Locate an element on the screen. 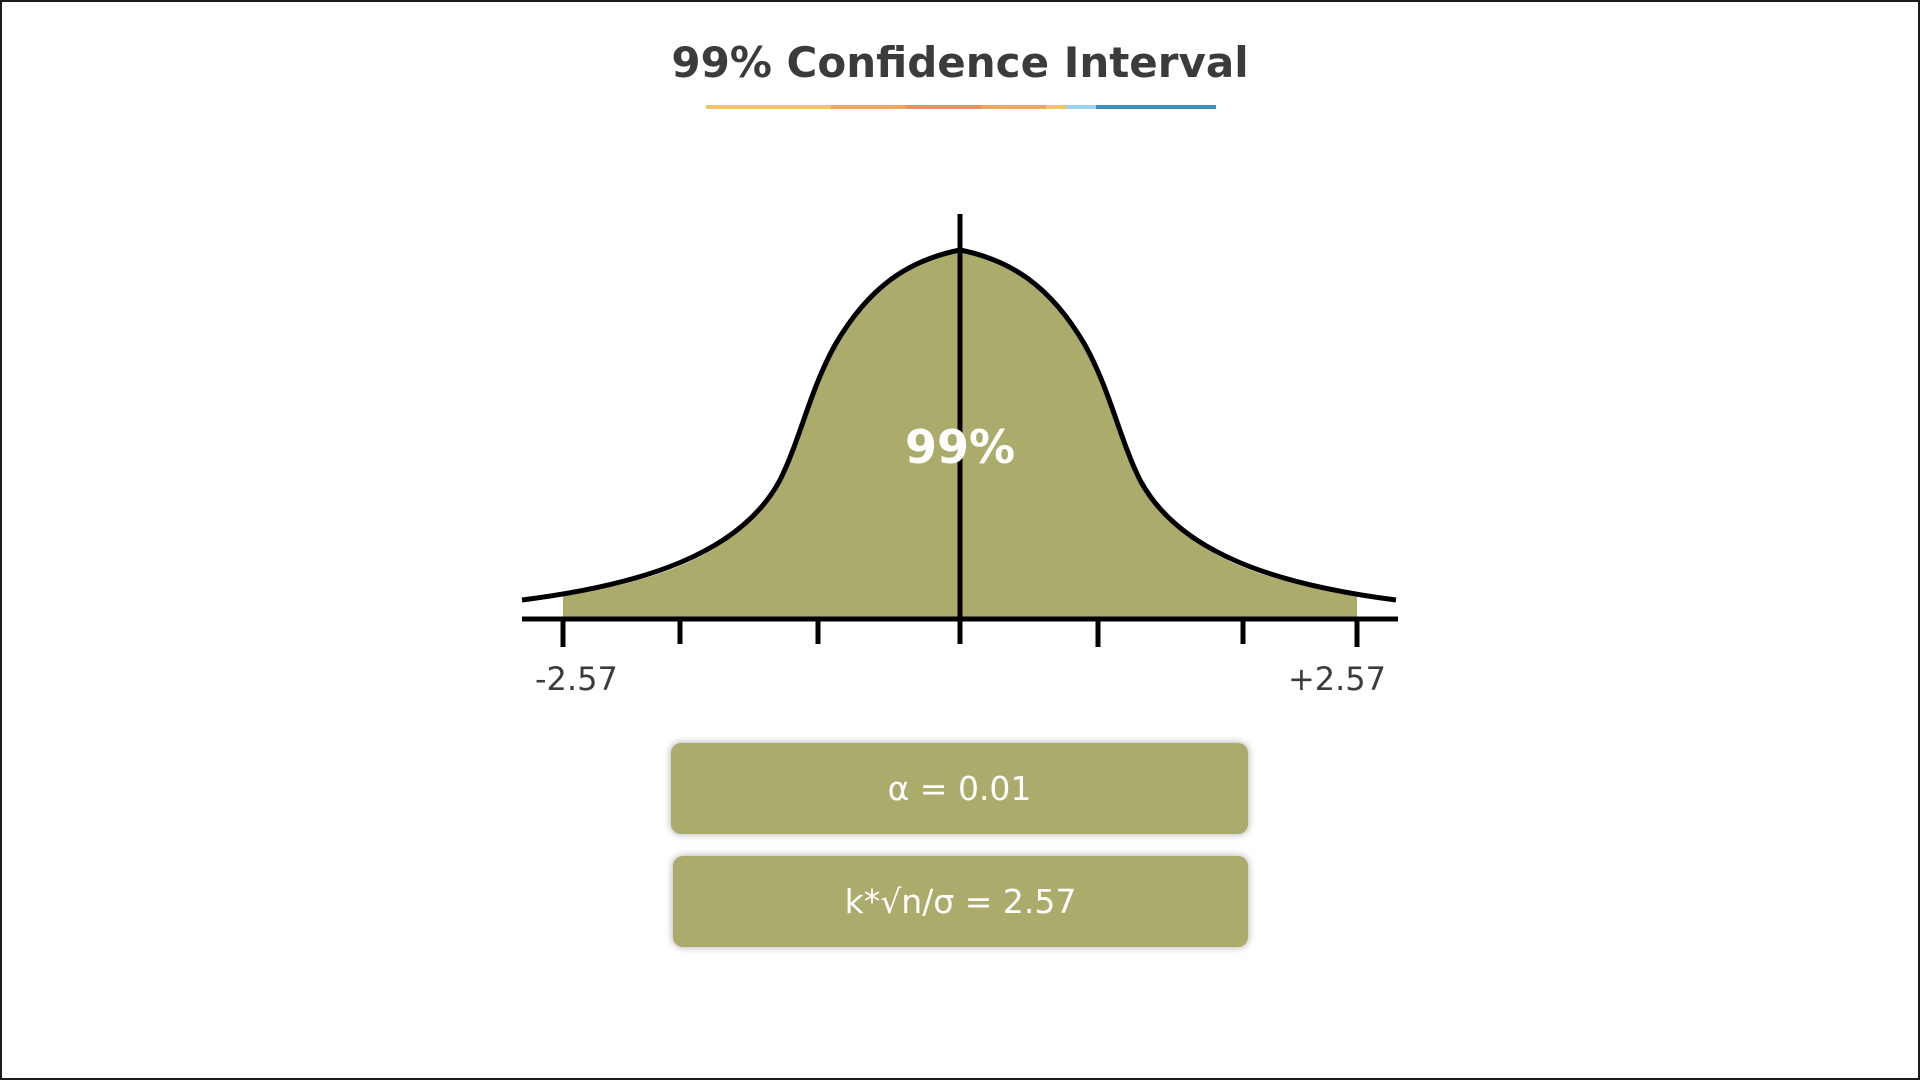 The height and width of the screenshot is (1080, 1920). page-title: 99% Confidence Interval is located at coordinates (960, 62).